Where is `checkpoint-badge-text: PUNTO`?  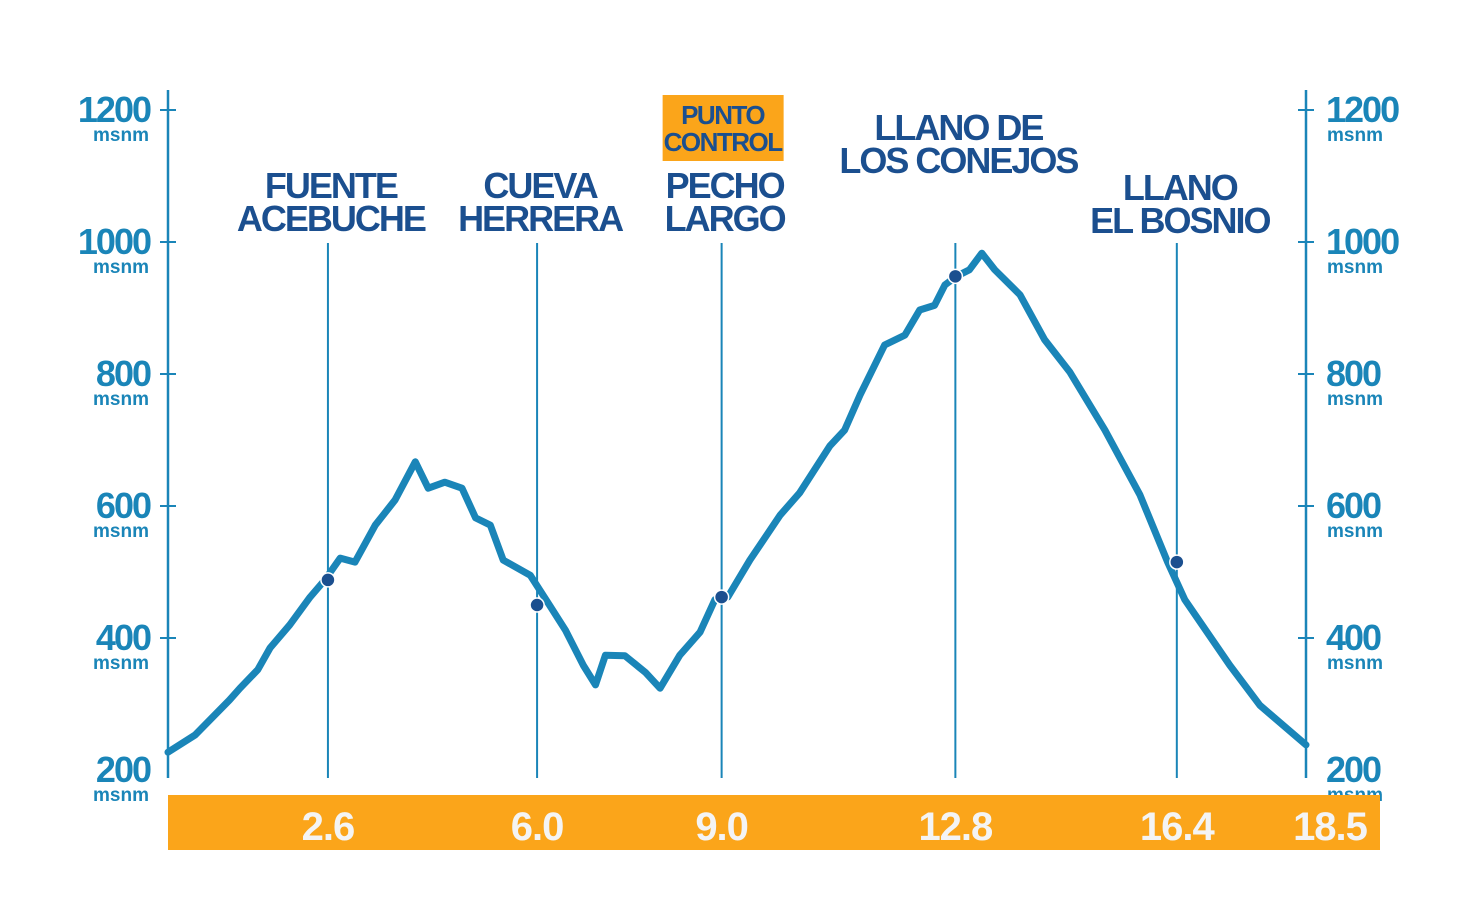 checkpoint-badge-text: PUNTO is located at coordinates (723, 115).